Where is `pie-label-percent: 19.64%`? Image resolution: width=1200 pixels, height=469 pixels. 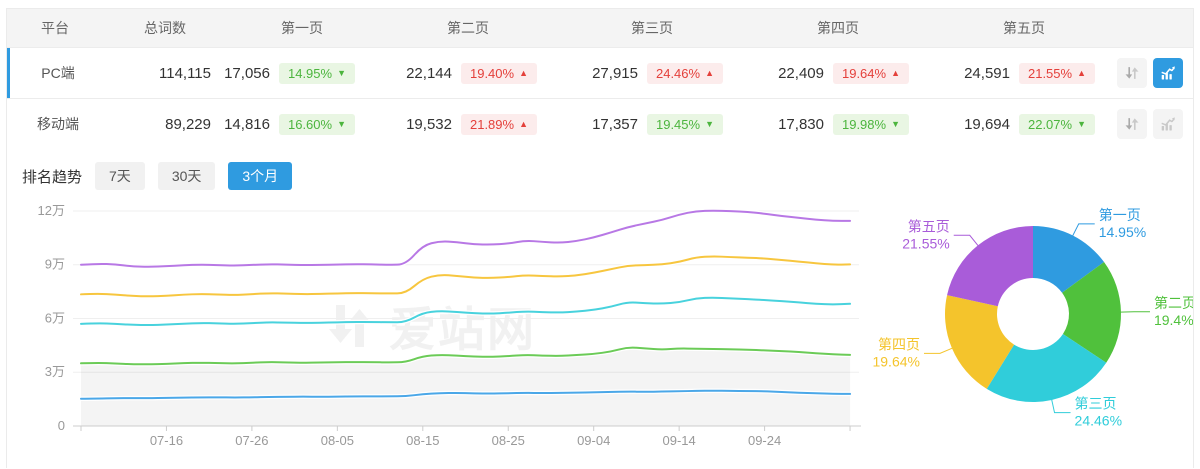
pie-label-percent: 19.64% is located at coordinates (895, 361).